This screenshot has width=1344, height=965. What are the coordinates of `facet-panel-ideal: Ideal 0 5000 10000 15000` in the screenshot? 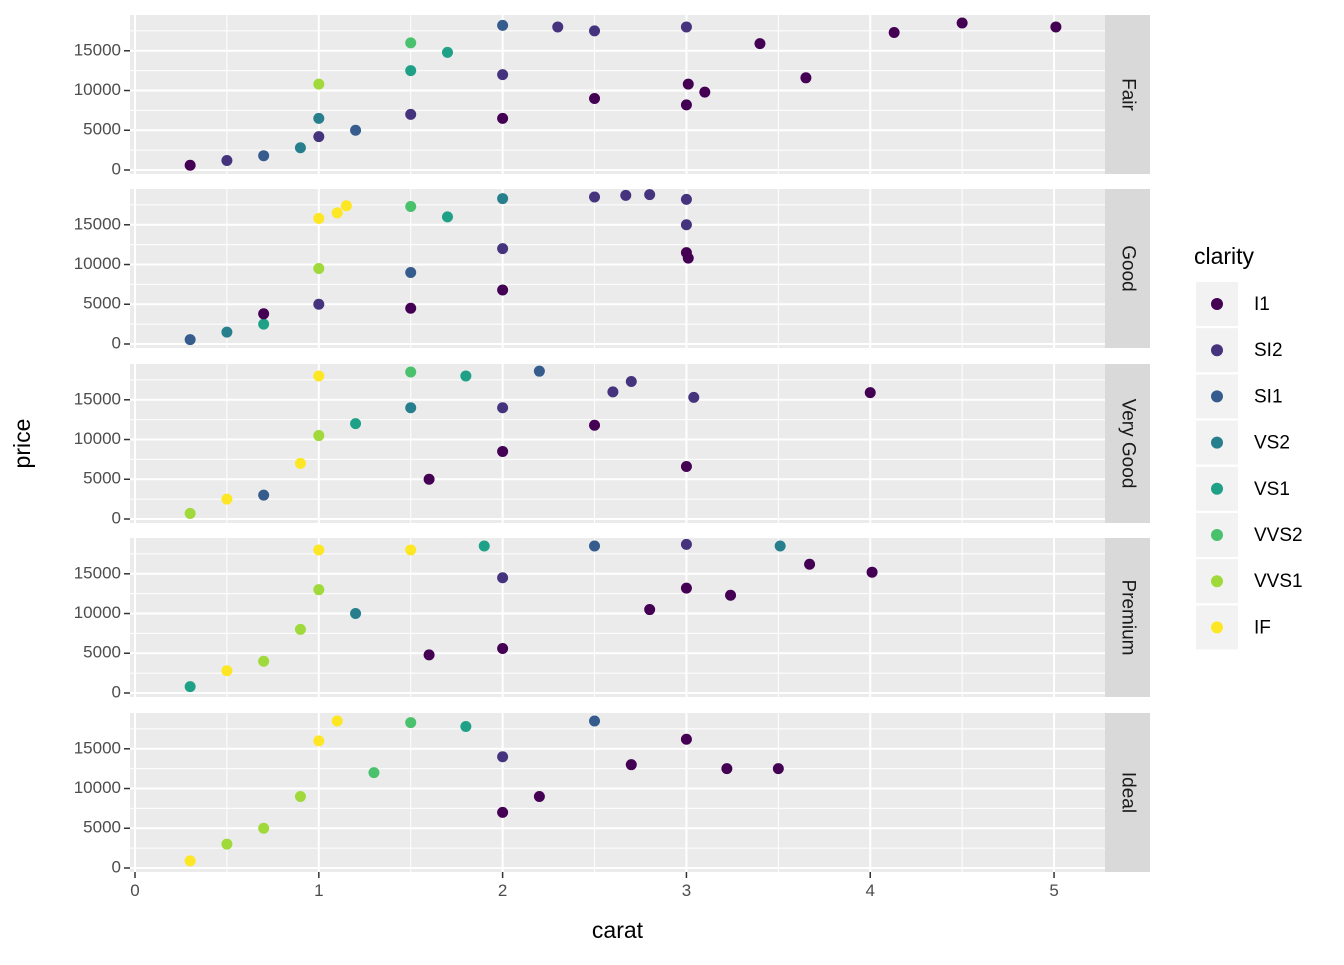 It's located at (612, 794).